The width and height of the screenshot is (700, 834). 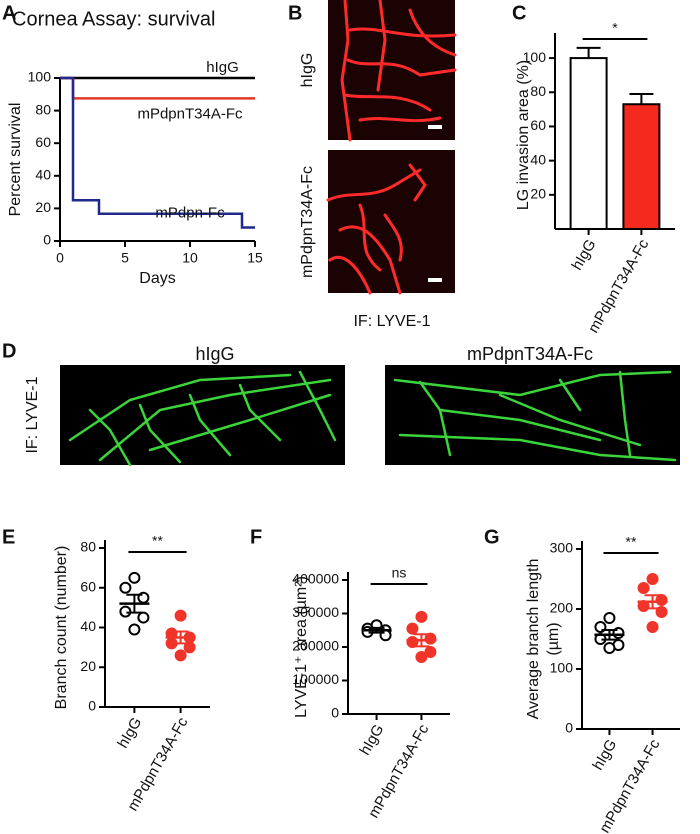 What do you see at coordinates (562, 608) in the screenshot?
I see `y-tick-label: 200` at bounding box center [562, 608].